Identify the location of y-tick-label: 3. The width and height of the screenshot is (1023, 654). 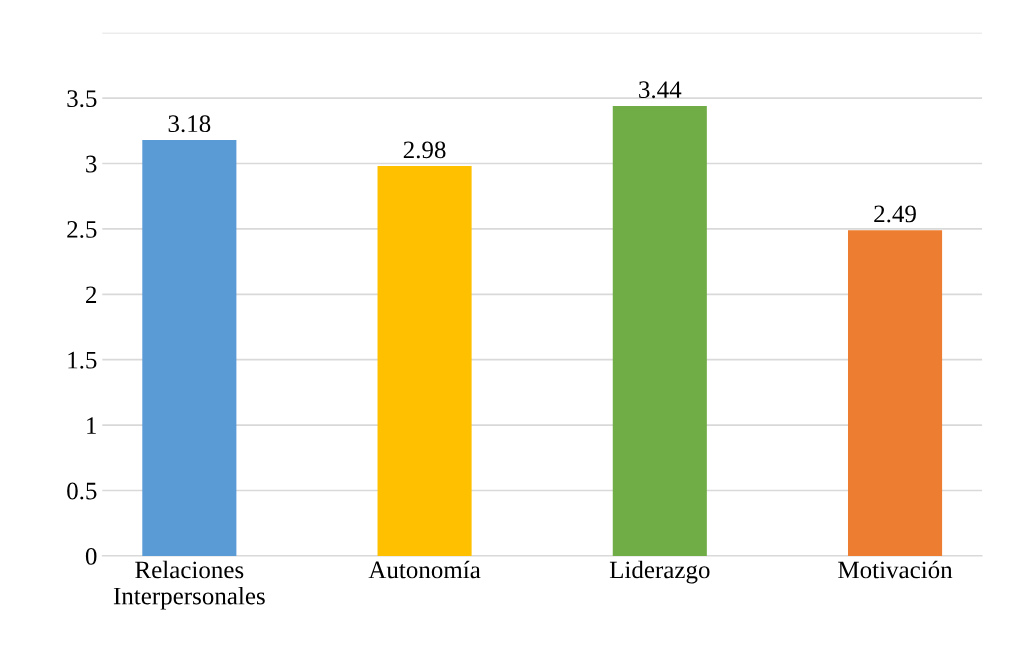
(91, 164).